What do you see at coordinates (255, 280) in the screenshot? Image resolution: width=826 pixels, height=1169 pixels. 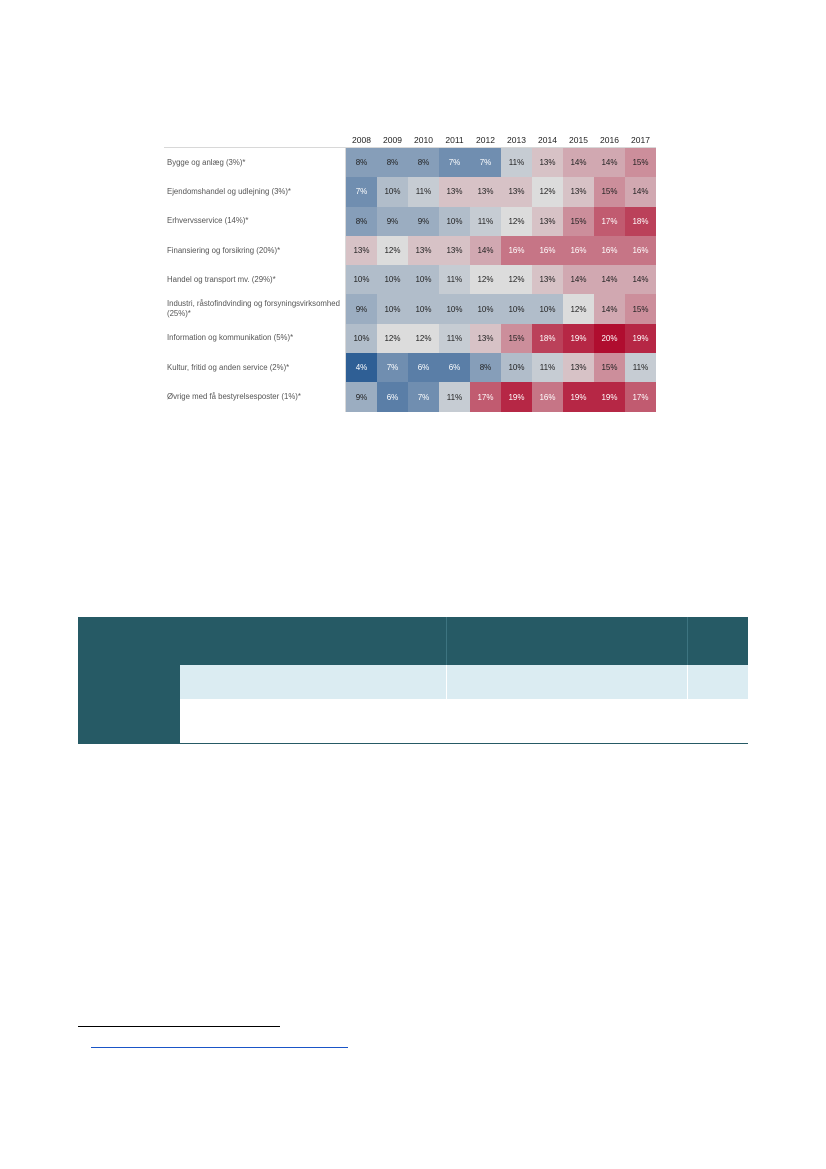 I see `row-label: Handel og transport mv. (29%)*` at bounding box center [255, 280].